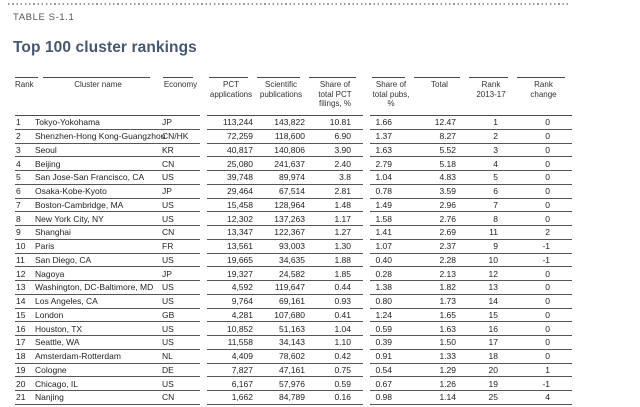 Image resolution: width=640 pixels, height=407 pixels. What do you see at coordinates (240, 177) in the screenshot?
I see `cell-pct-applications: 39,748` at bounding box center [240, 177].